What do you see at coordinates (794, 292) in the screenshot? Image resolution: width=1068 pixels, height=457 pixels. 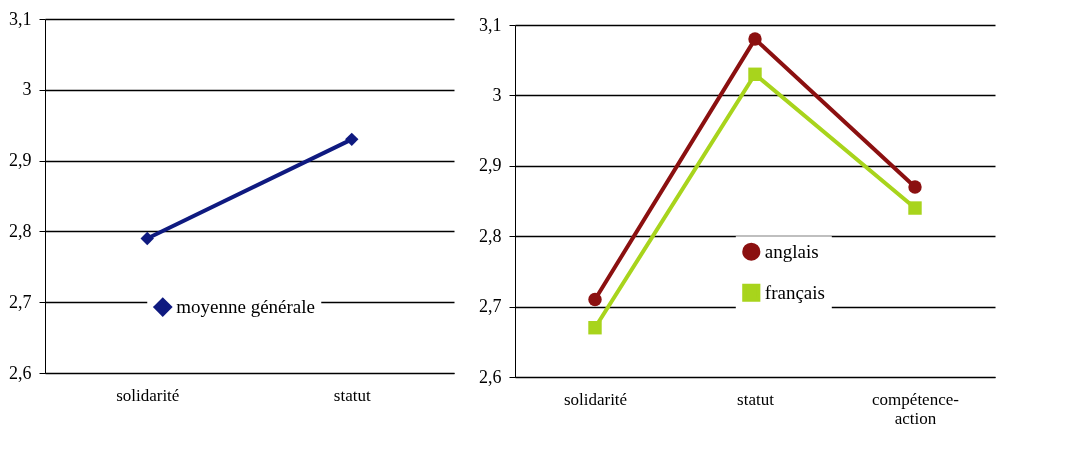 I see `legend-label: français` at bounding box center [794, 292].